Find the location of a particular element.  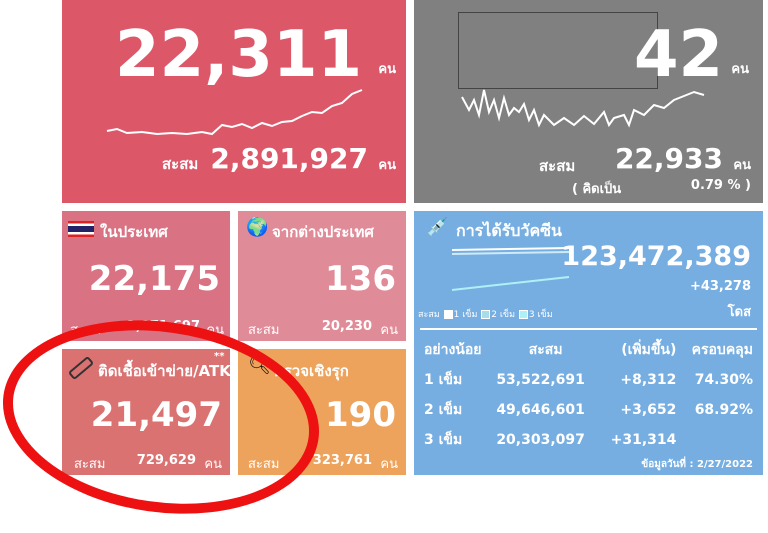

domestic-today: 22,175 is located at coordinates (154, 279).